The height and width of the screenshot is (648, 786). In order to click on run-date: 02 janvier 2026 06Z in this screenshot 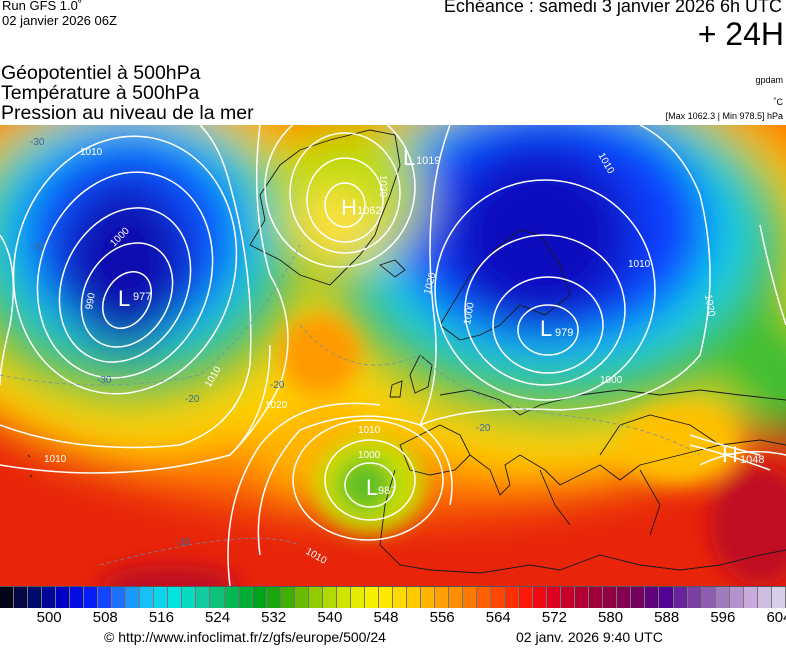, I will do `click(59, 20)`.